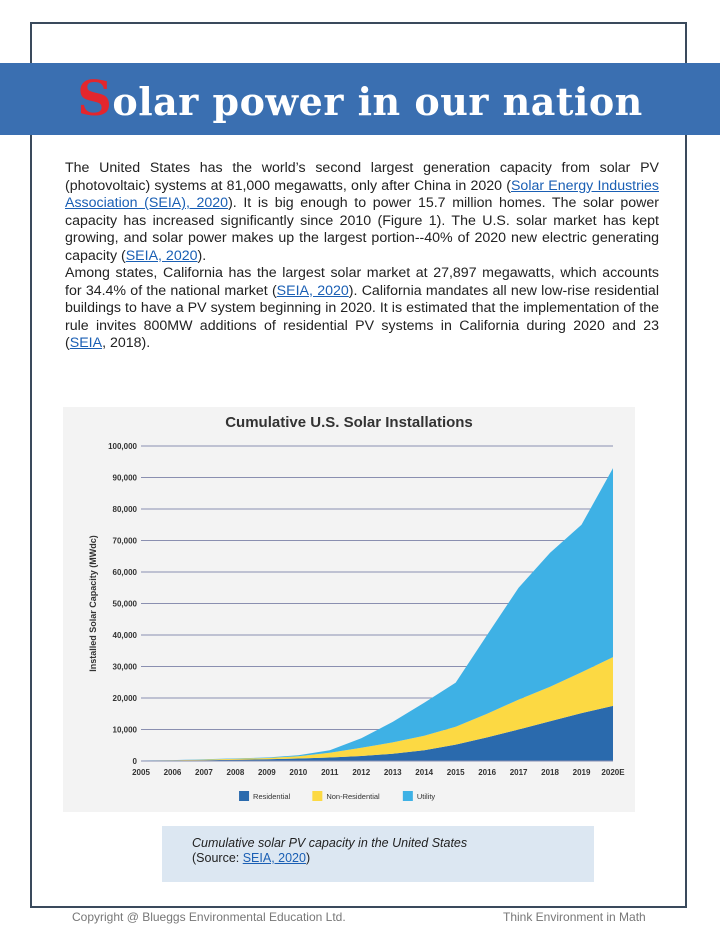 The width and height of the screenshot is (720, 932). What do you see at coordinates (125, 698) in the screenshot?
I see `y-tick-label: 20,000` at bounding box center [125, 698].